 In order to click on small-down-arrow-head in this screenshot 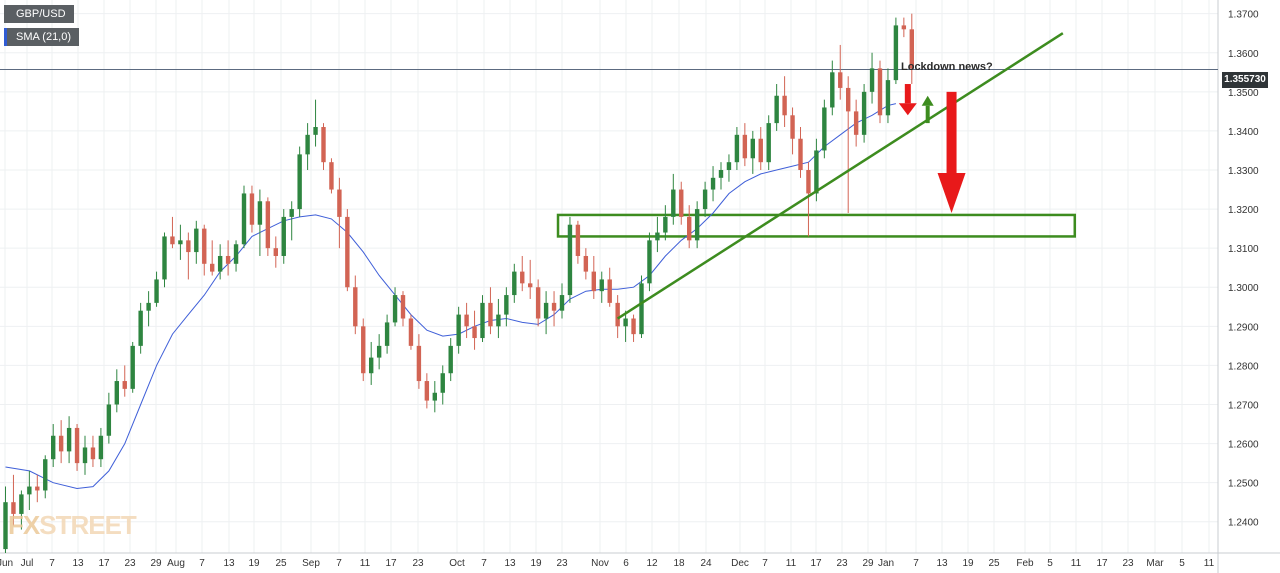, I will do `click(907, 109)`.